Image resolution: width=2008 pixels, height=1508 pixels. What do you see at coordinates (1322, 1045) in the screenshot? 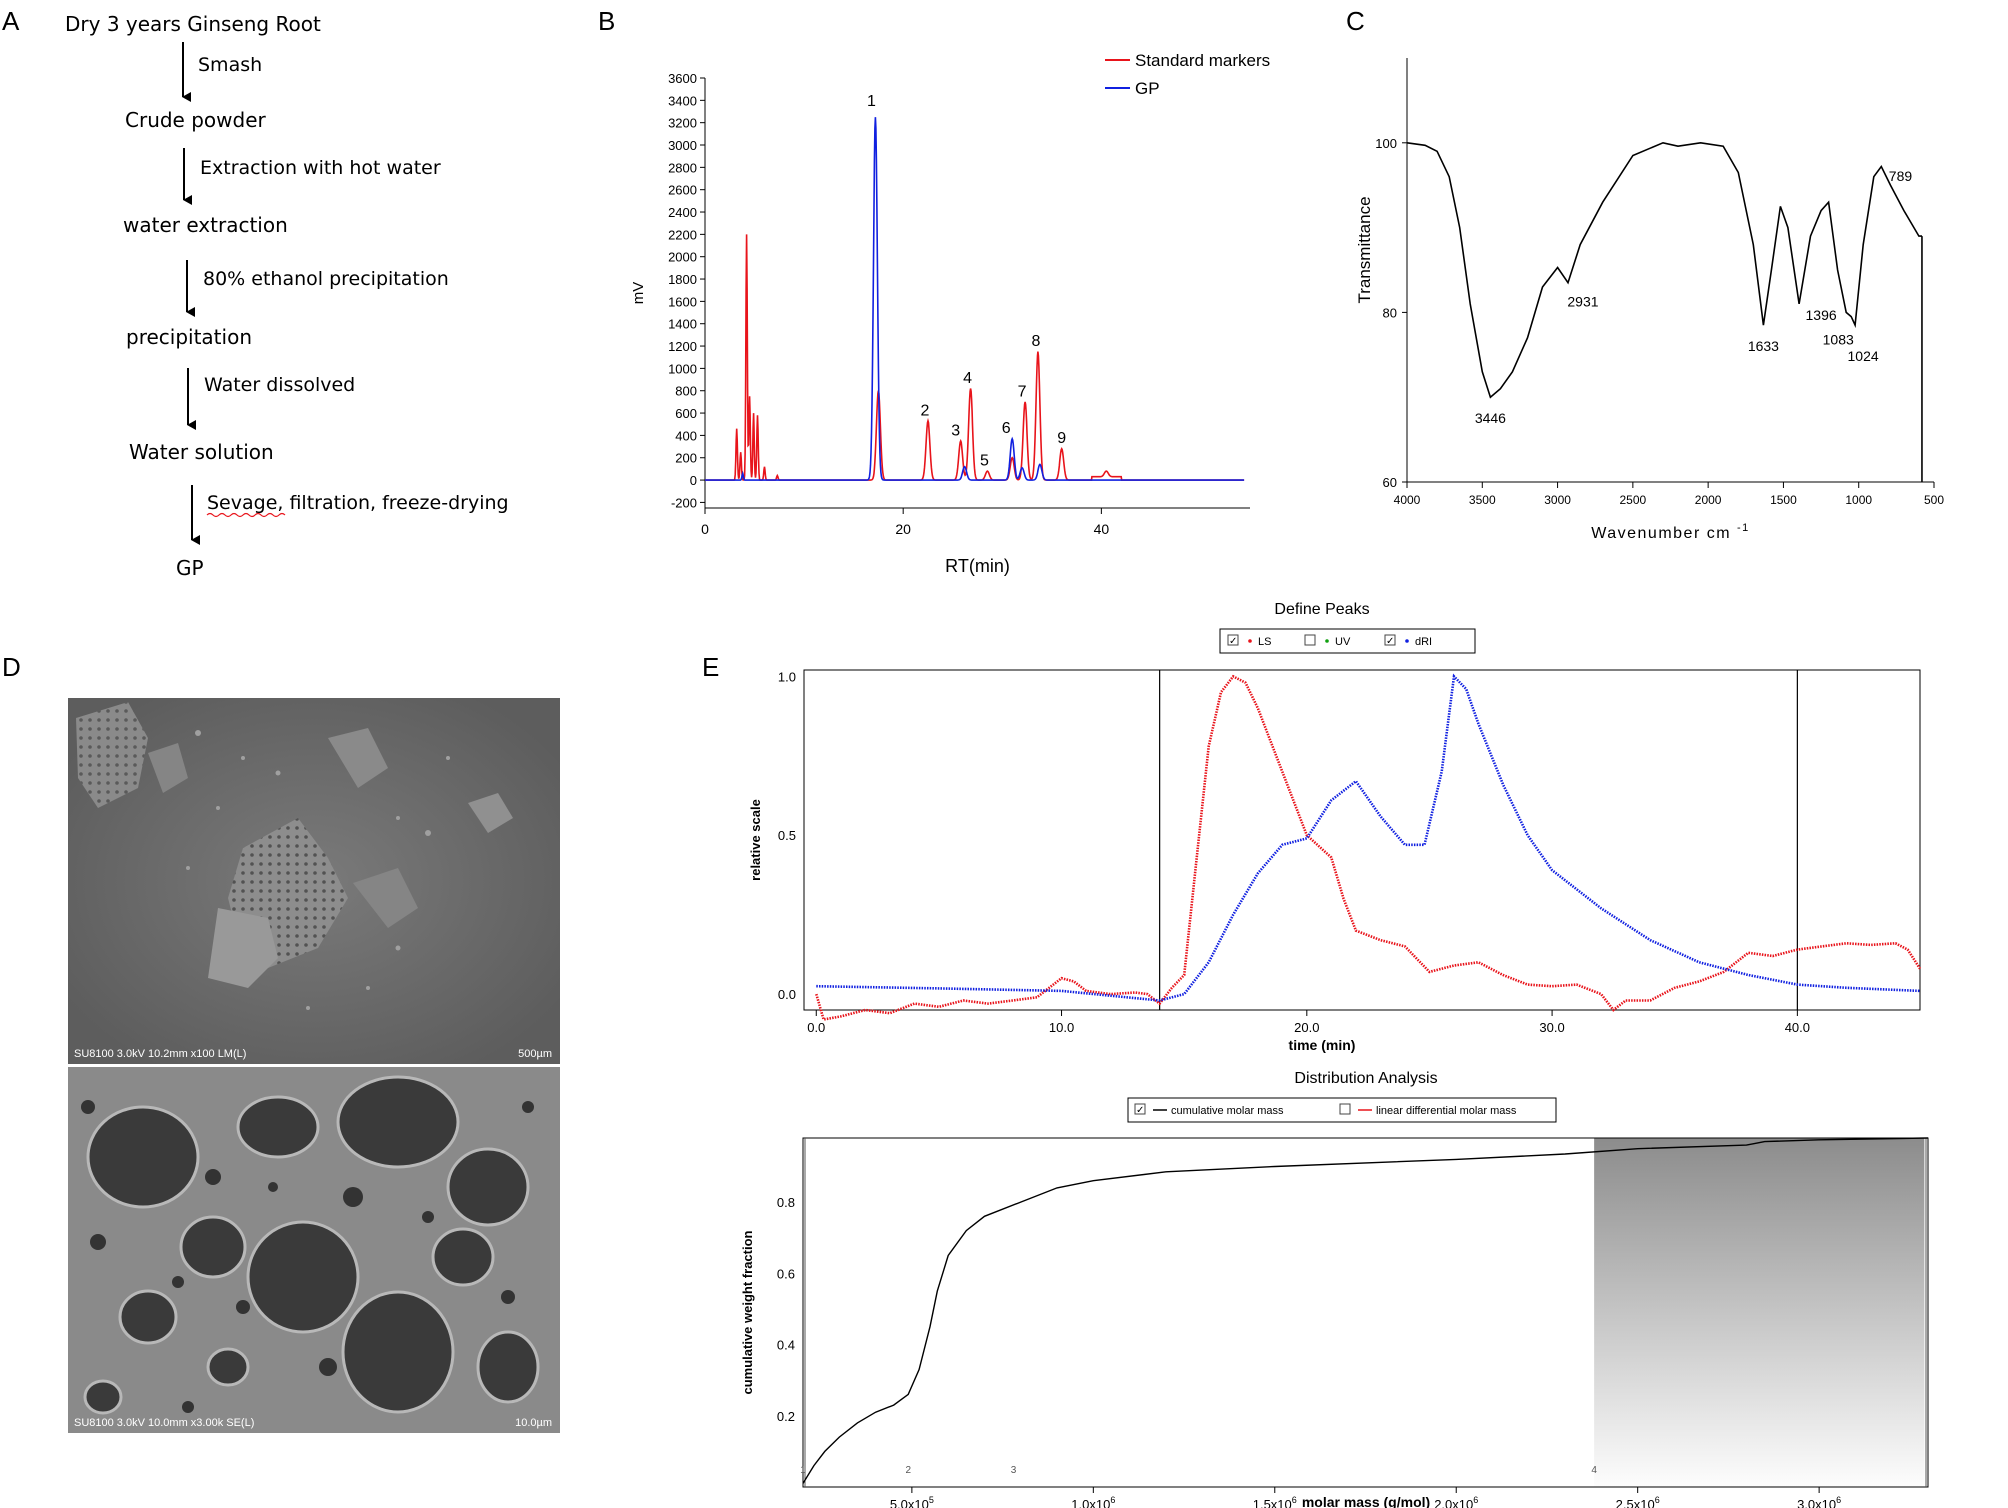
I see `x-axis-label: time (min)` at bounding box center [1322, 1045].